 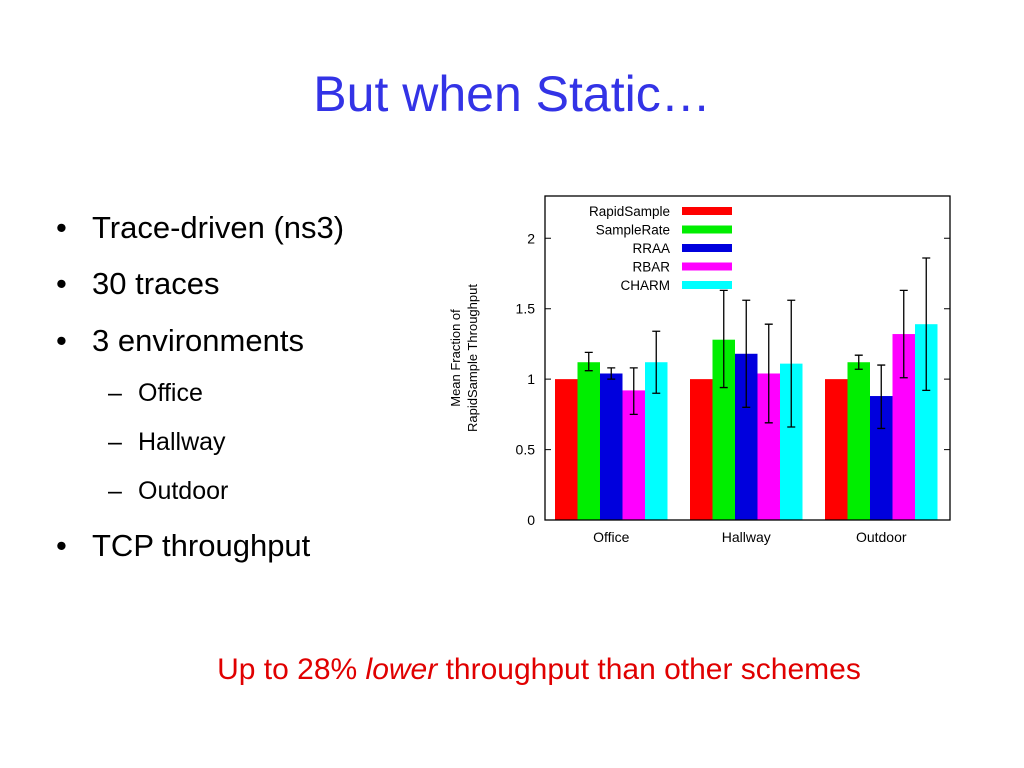 I want to click on bar-rbar-outdoor, so click(x=903, y=427).